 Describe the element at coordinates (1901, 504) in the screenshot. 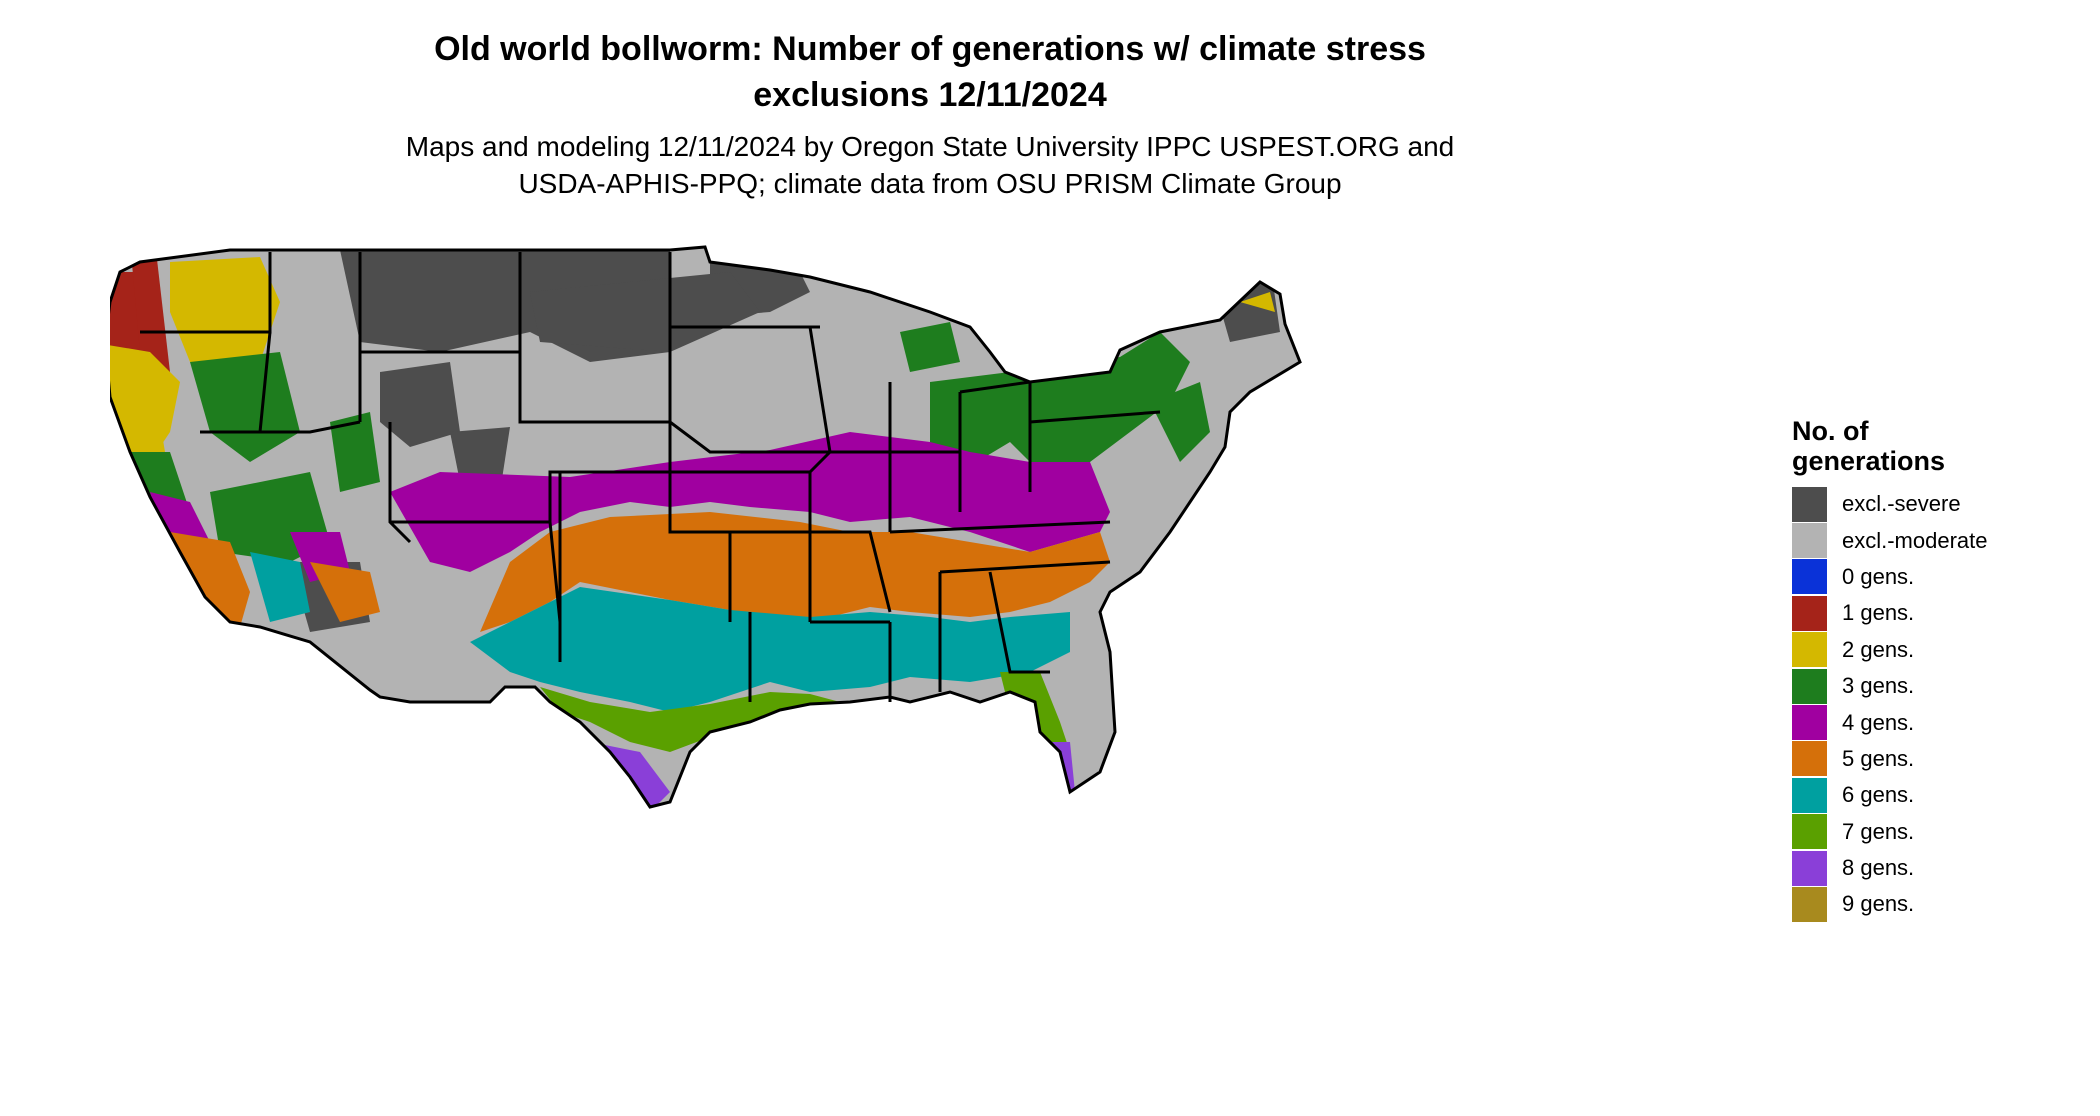

I see `legend-label: excl.-severe` at that location.